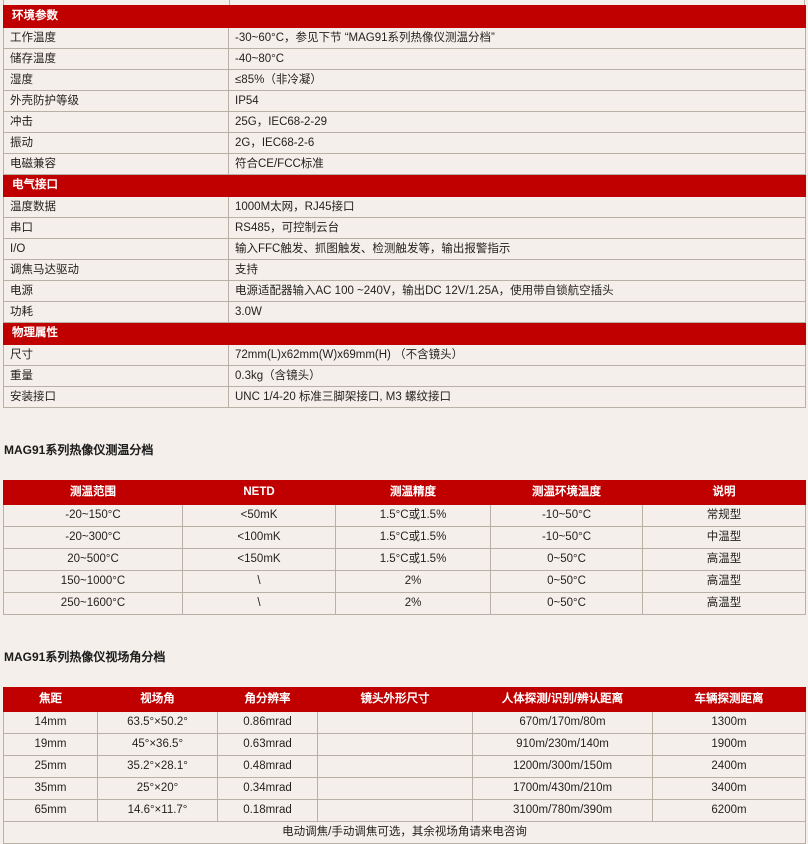  Describe the element at coordinates (267, 810) in the screenshot. I see `table-cell: 0.18mrad` at that location.